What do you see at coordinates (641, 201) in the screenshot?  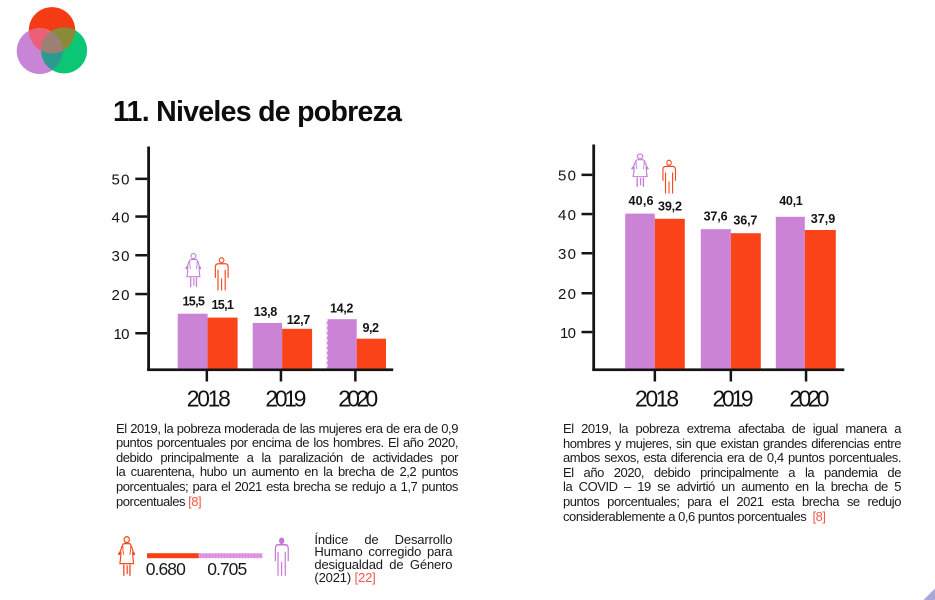 I see `svg-text: 40,6` at bounding box center [641, 201].